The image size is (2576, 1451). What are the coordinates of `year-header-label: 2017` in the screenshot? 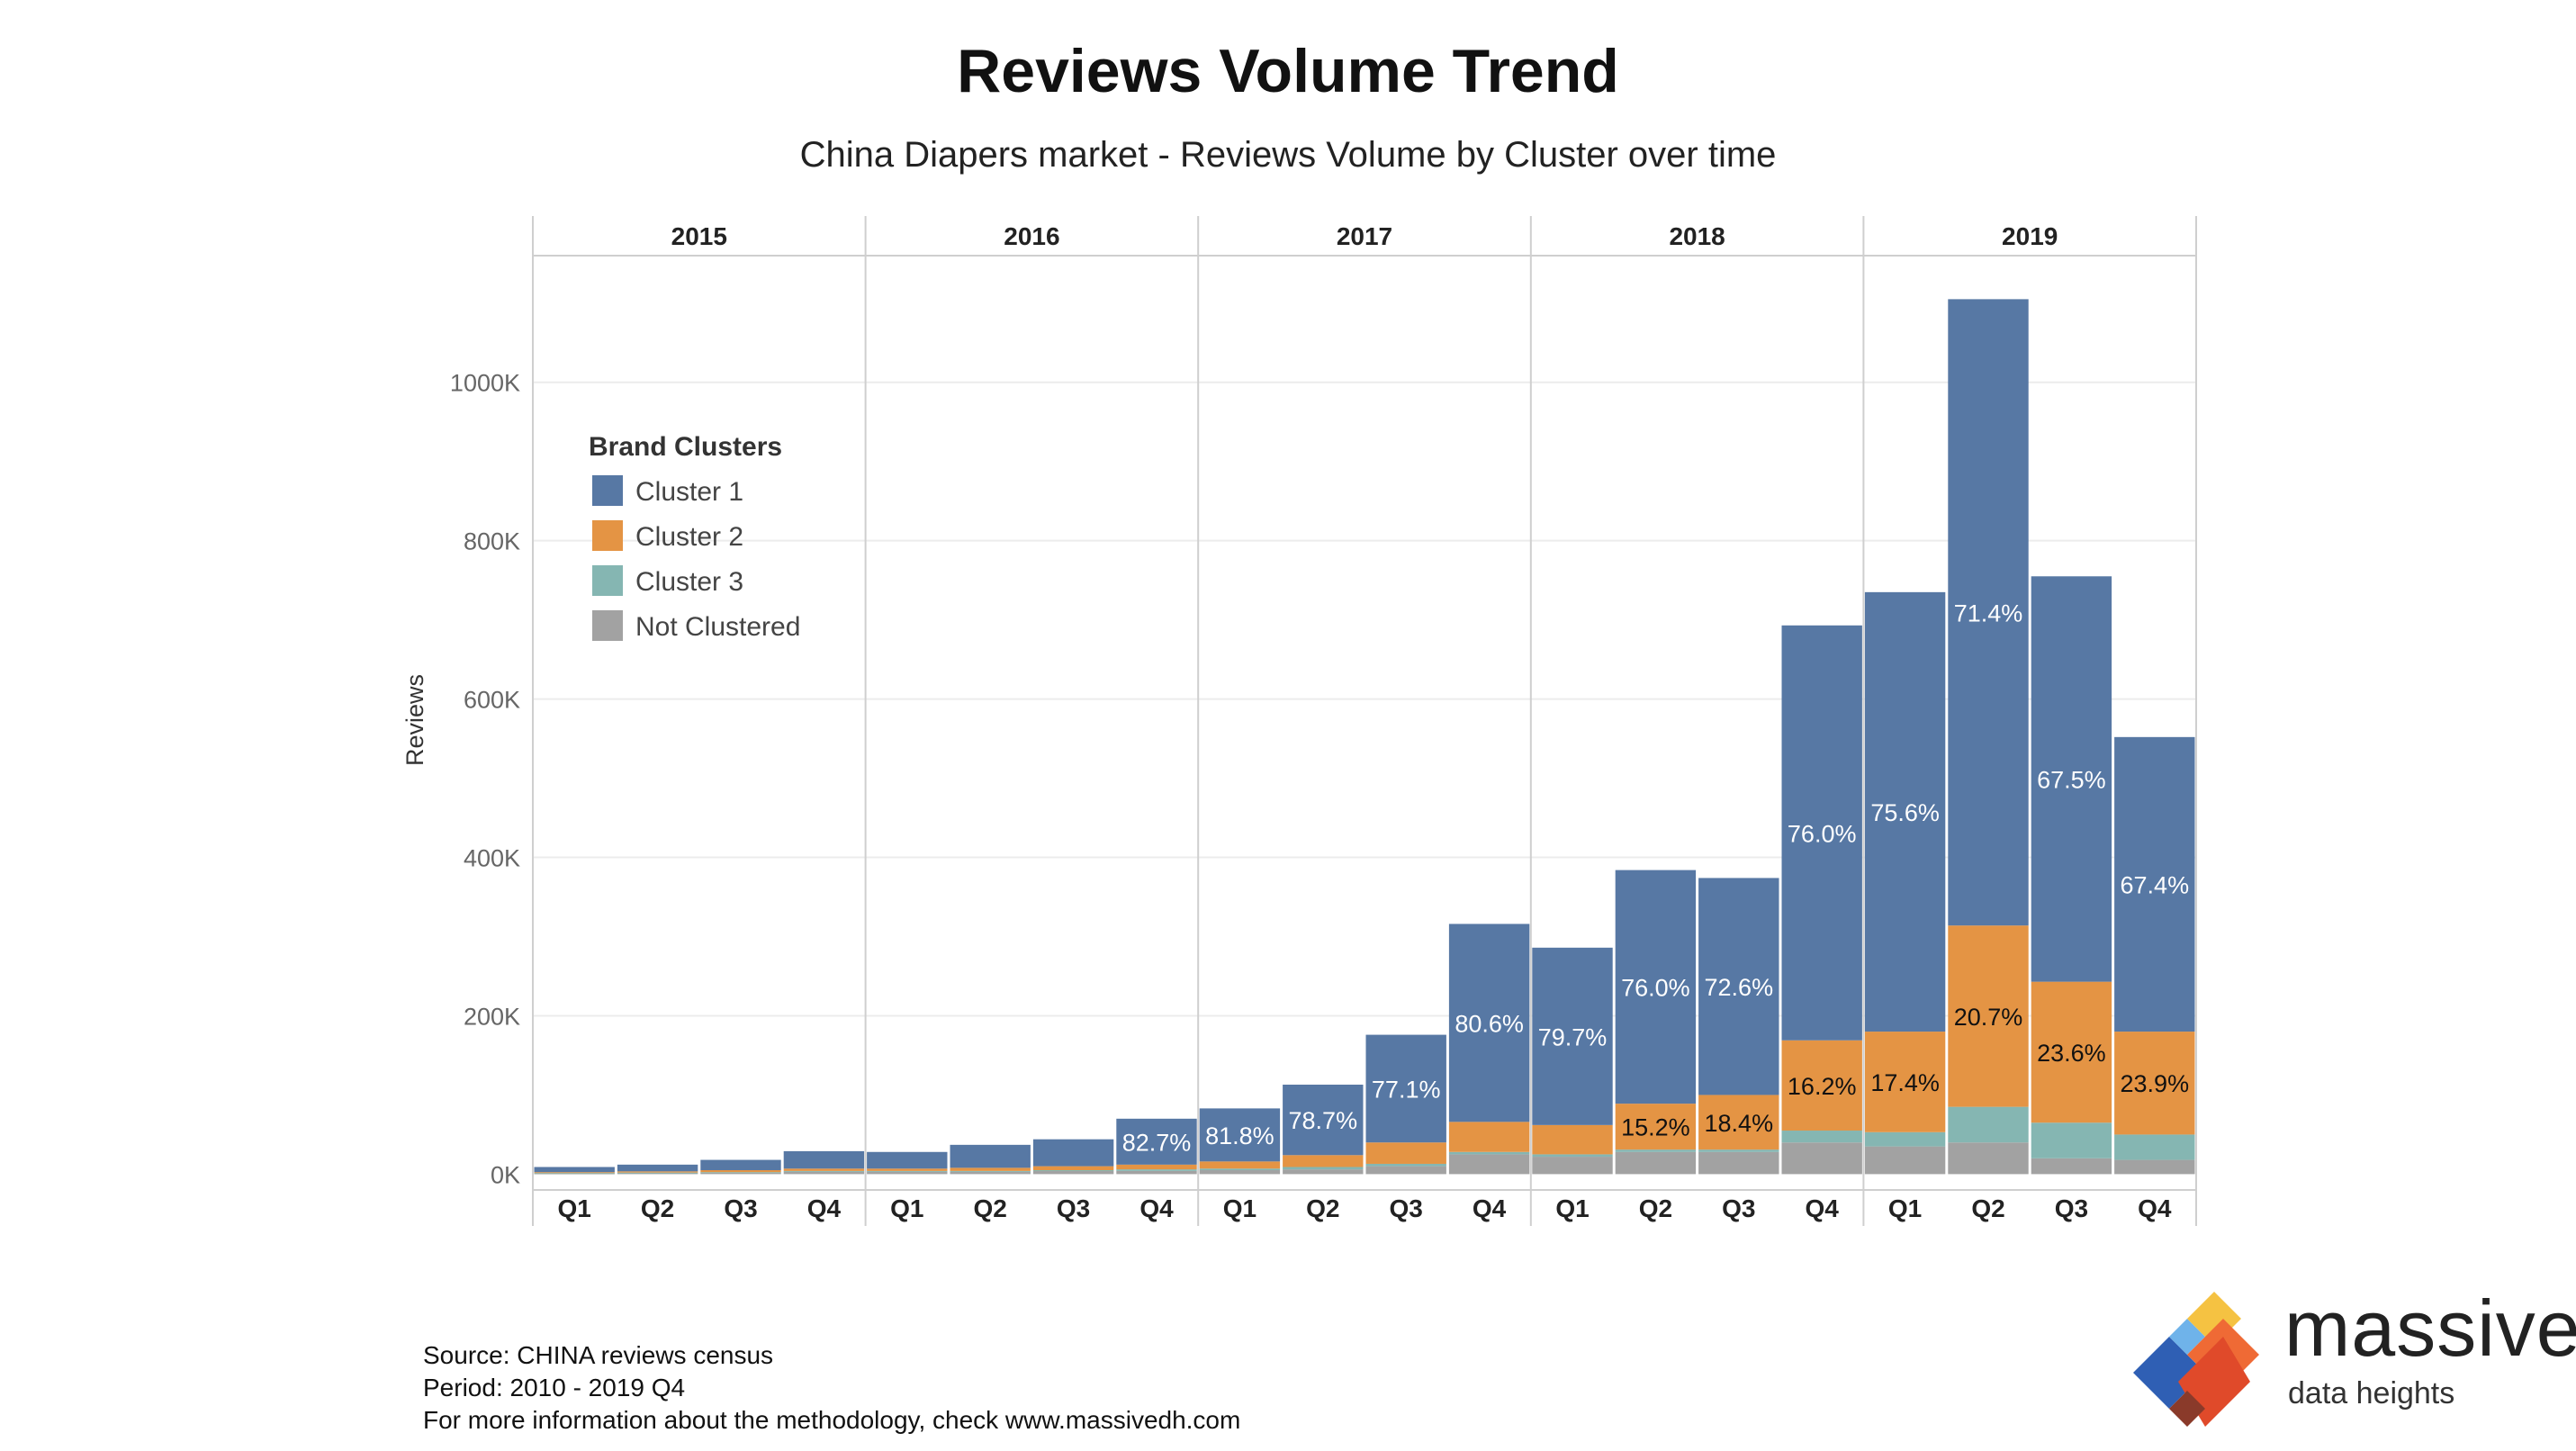 It's located at (1364, 236).